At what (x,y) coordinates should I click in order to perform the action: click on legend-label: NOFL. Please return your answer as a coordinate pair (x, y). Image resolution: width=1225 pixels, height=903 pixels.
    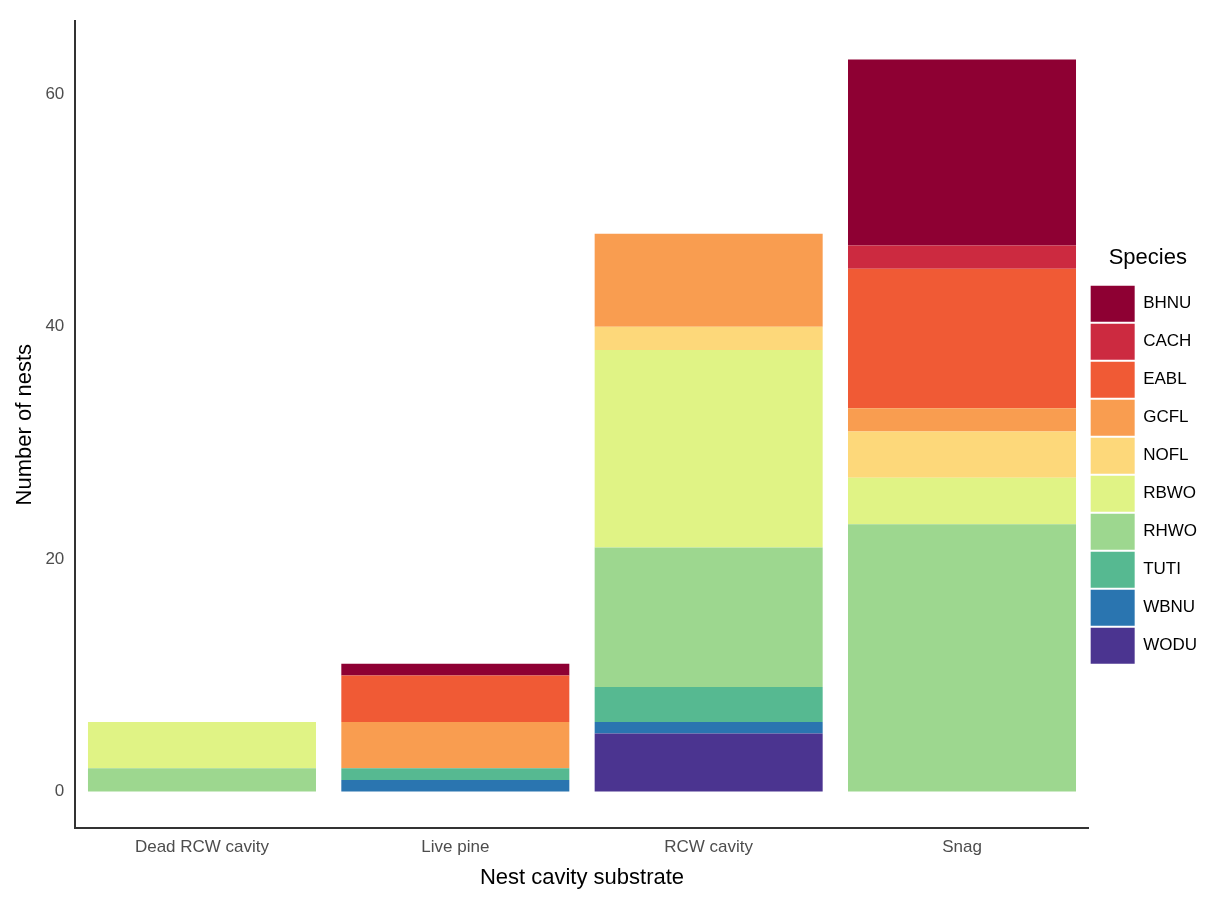
    Looking at the image, I should click on (1166, 455).